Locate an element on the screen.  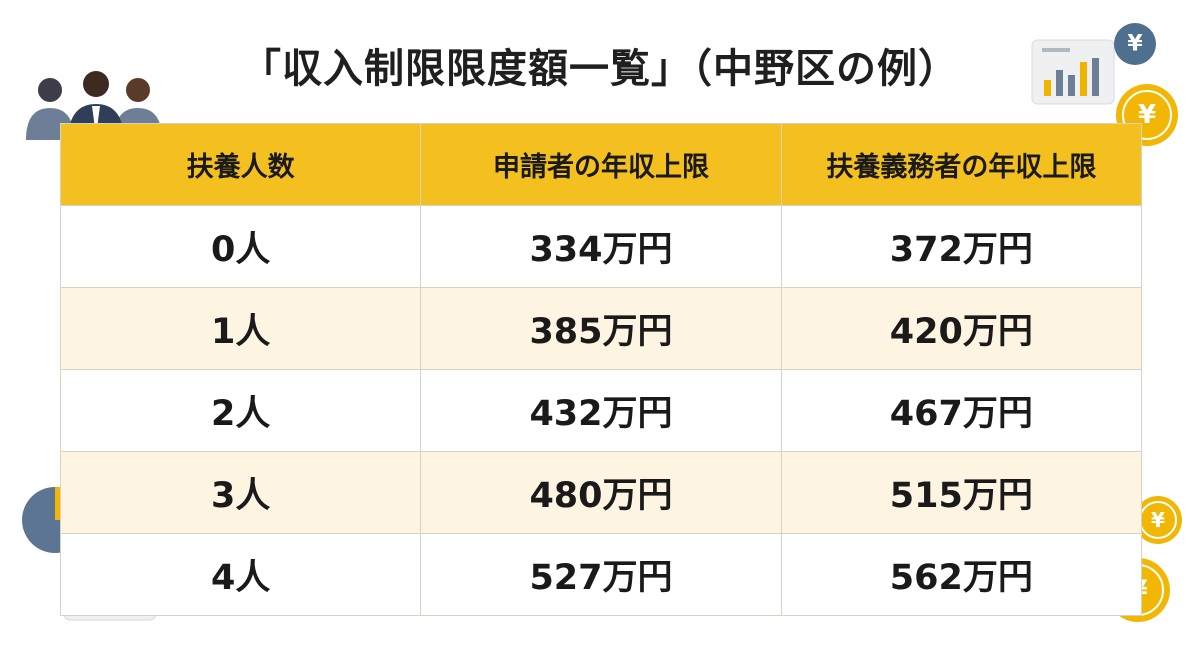
table-cell: 420万円 is located at coordinates (961, 328).